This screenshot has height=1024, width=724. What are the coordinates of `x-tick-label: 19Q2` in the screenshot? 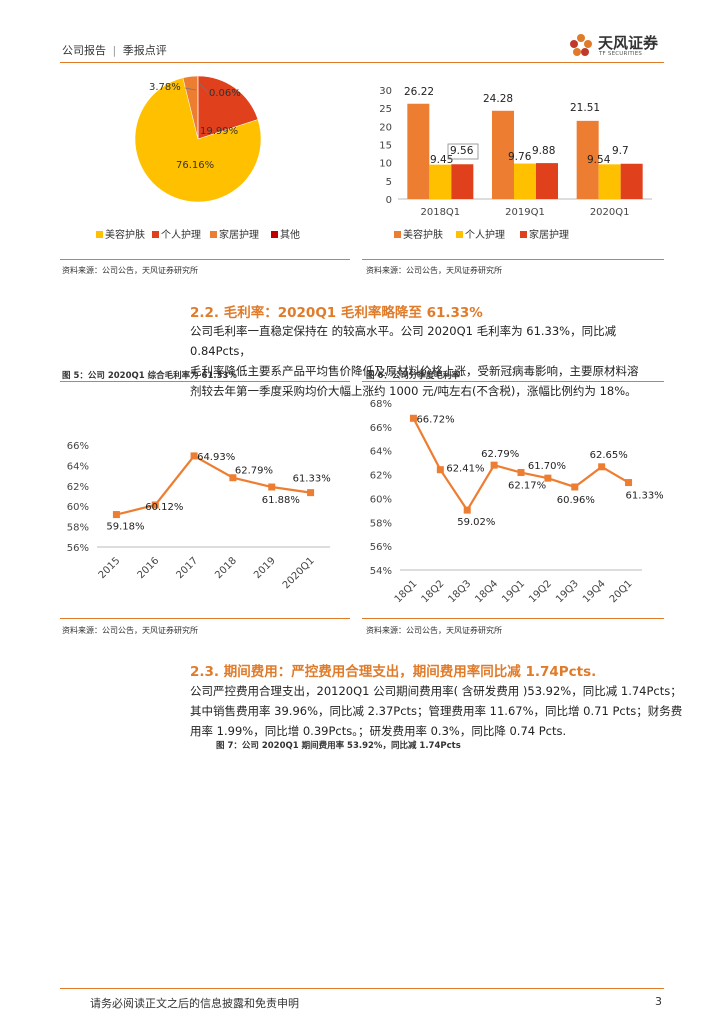 It's located at (540, 591).